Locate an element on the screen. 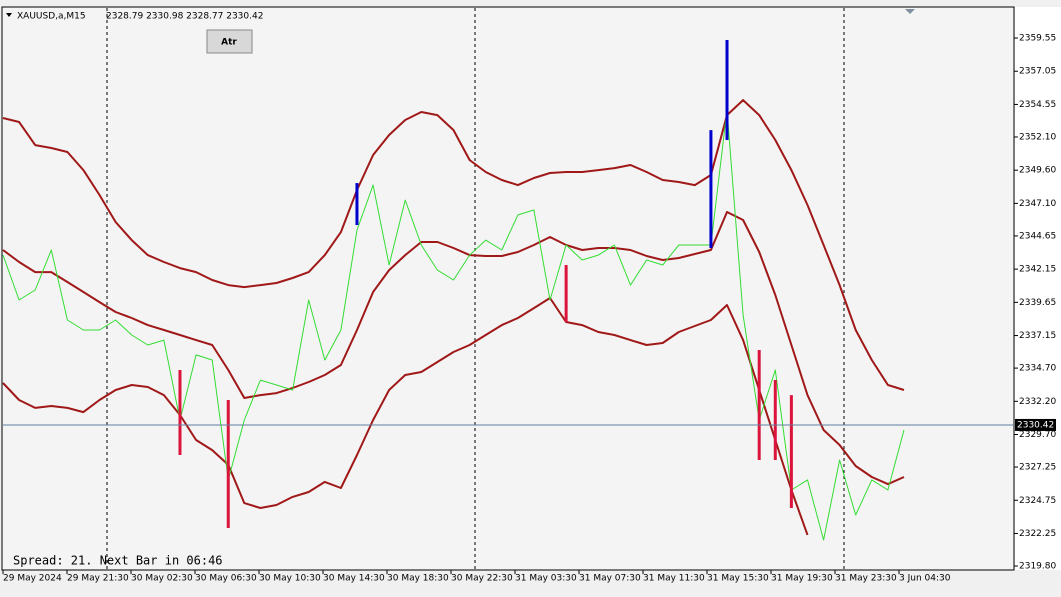  y-tick-label: 2319.80 is located at coordinates (1037, 567).